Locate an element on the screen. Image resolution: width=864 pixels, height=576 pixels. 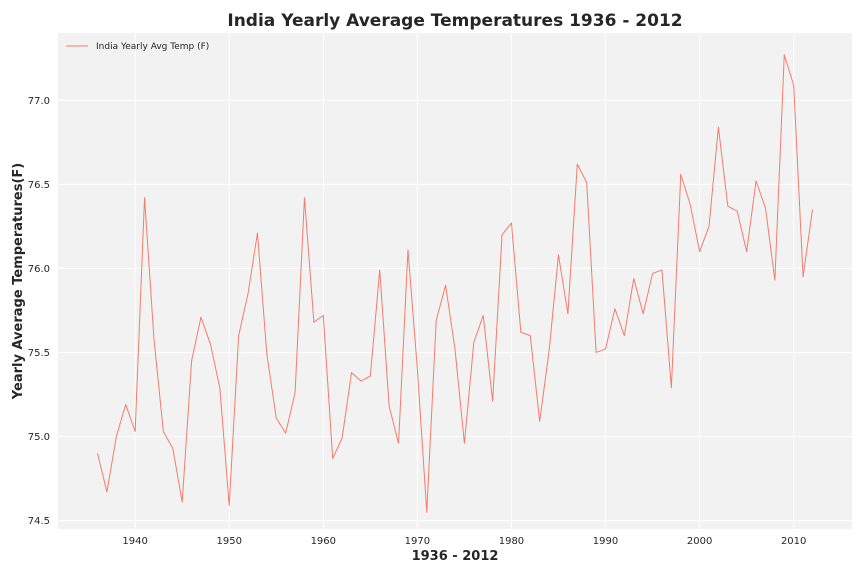
x-tick-label: 1960 is located at coordinates (323, 541).